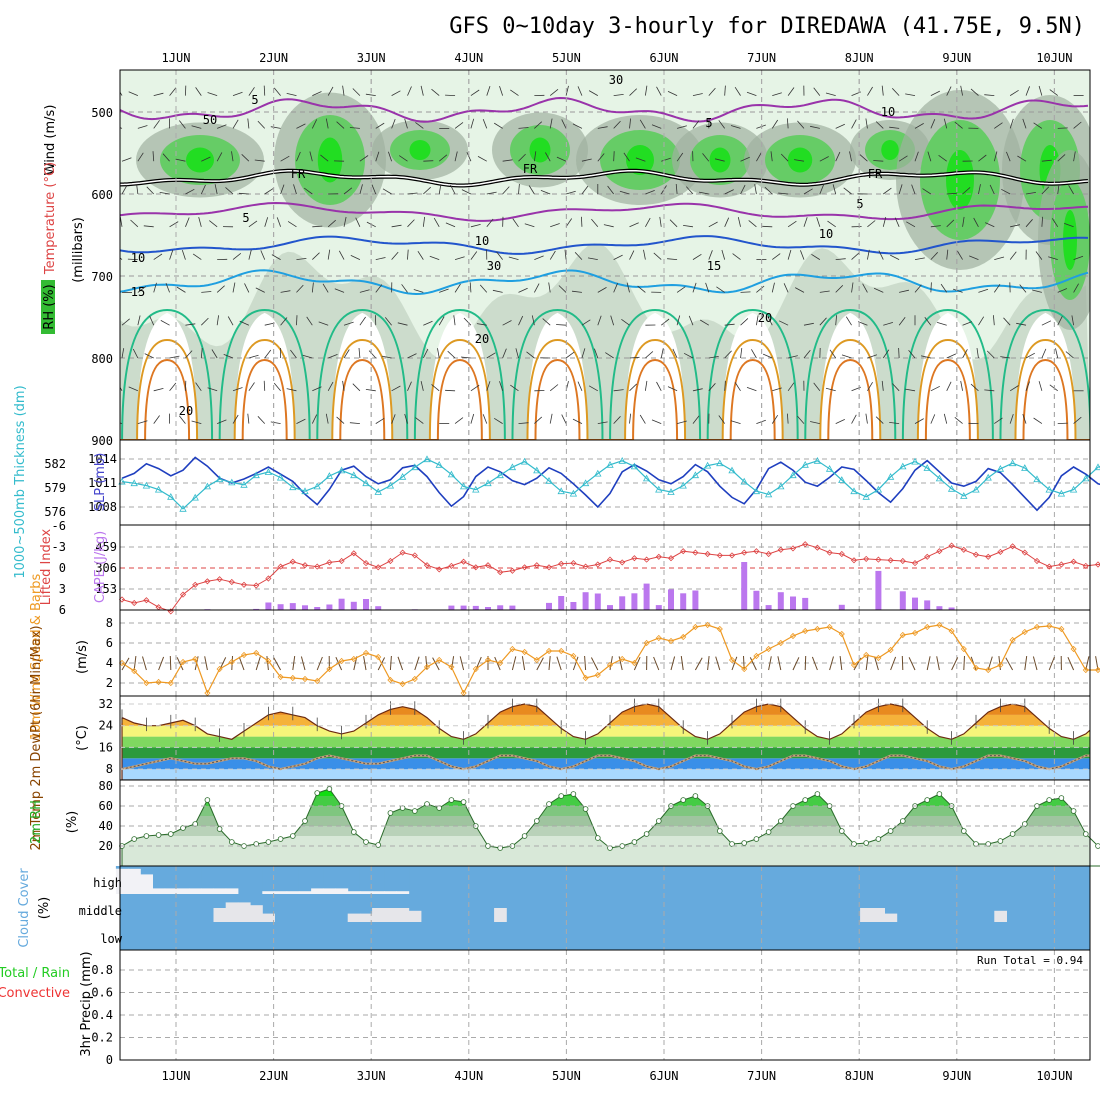  I want to click on rh-band, so click(606, 811).